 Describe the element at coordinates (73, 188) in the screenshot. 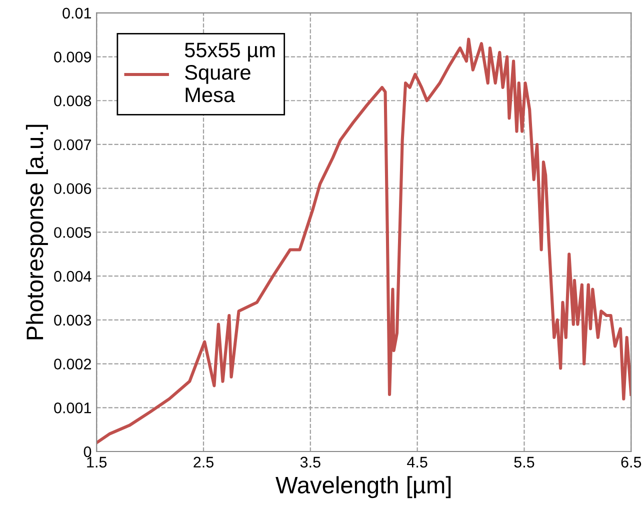

I see `y-tick-label: 0.006` at that location.